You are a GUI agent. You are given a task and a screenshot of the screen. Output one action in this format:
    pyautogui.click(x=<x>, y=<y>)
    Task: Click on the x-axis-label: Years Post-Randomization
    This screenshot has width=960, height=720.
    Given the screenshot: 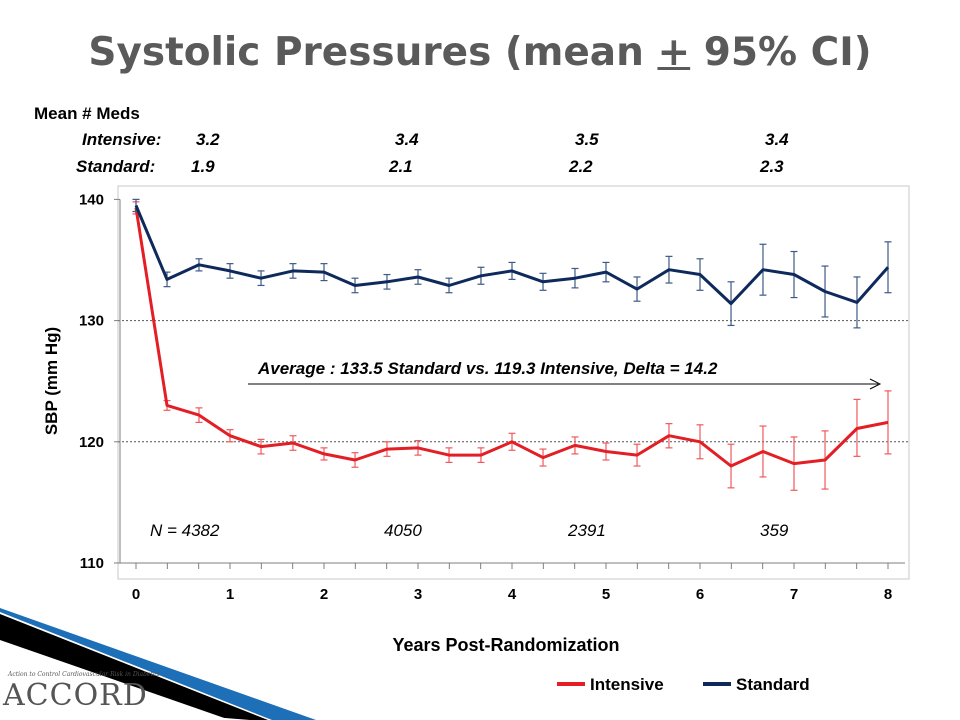 What is the action you would take?
    pyautogui.click(x=505, y=645)
    